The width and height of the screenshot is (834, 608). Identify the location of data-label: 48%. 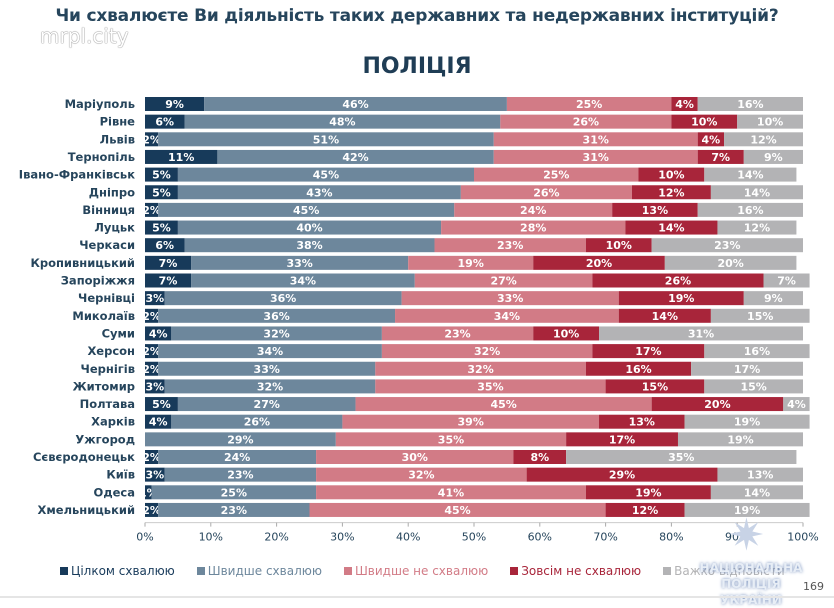
(342, 122).